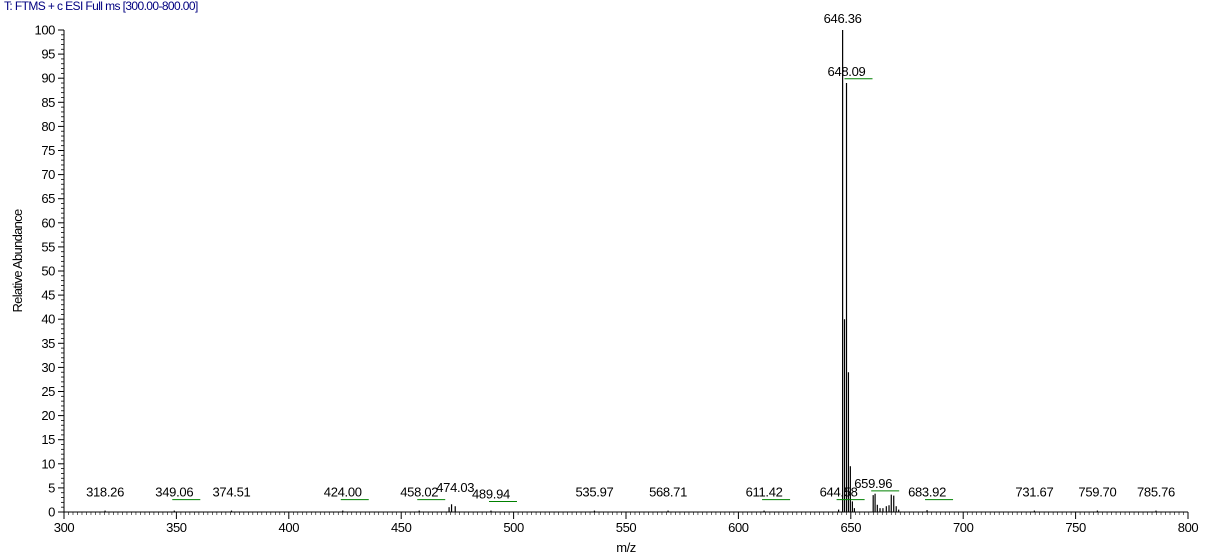  What do you see at coordinates (232, 492) in the screenshot?
I see `peak-label: 374.51` at bounding box center [232, 492].